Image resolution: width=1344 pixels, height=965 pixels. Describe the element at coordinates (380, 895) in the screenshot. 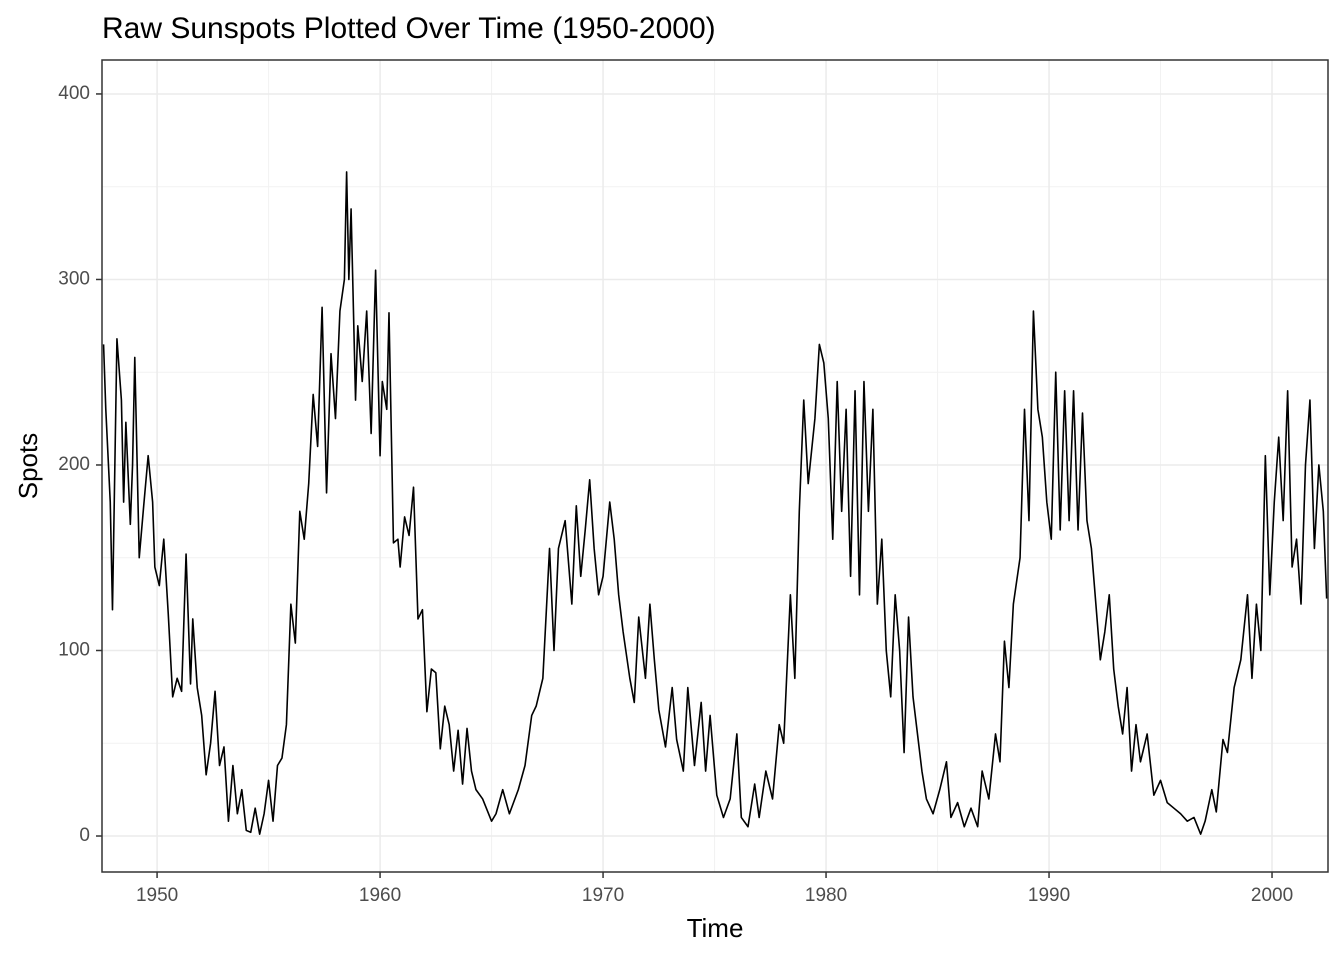

I see `x-tick-label: 1960` at that location.